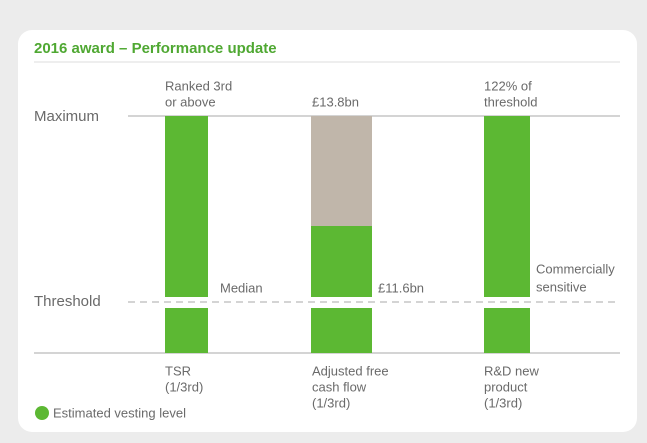  What do you see at coordinates (155, 48) in the screenshot?
I see `title: 2016 award – Performance update` at bounding box center [155, 48].